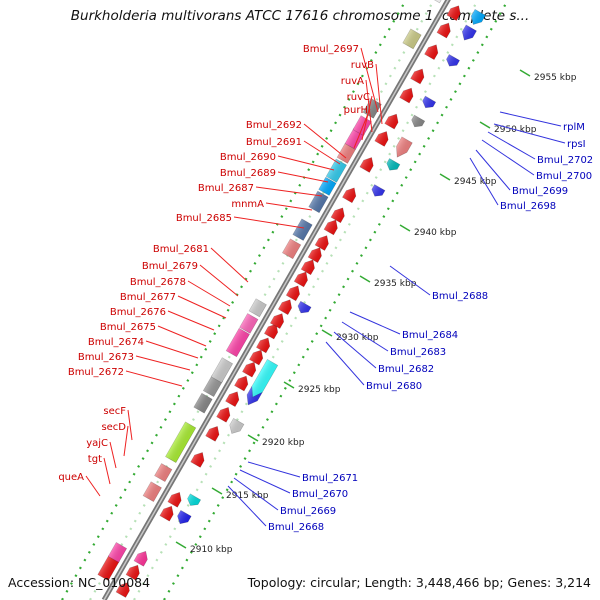 This screenshot has width=600, height=600. Describe the element at coordinates (308, 511) in the screenshot. I see `gene-label-right: Bmul_2669` at that location.